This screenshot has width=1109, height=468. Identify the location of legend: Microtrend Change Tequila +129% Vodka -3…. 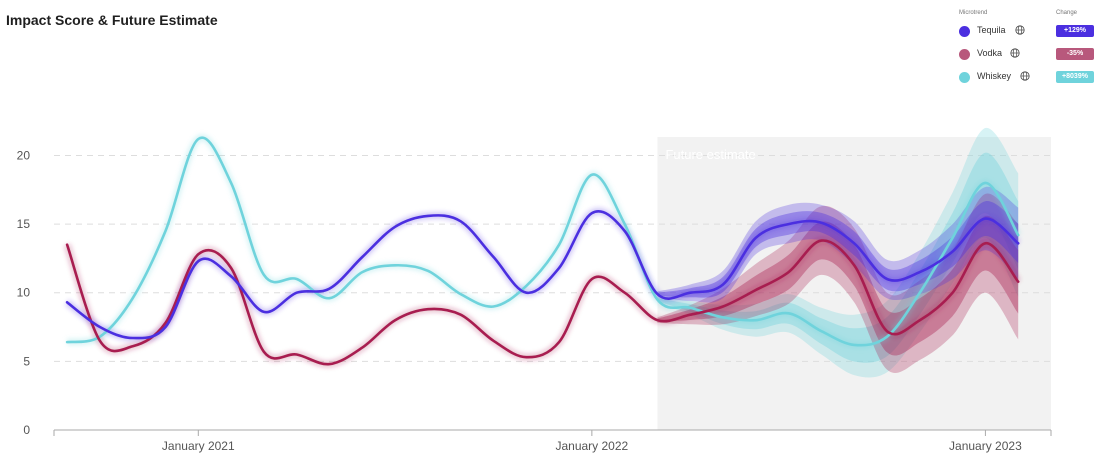
(1029, 49).